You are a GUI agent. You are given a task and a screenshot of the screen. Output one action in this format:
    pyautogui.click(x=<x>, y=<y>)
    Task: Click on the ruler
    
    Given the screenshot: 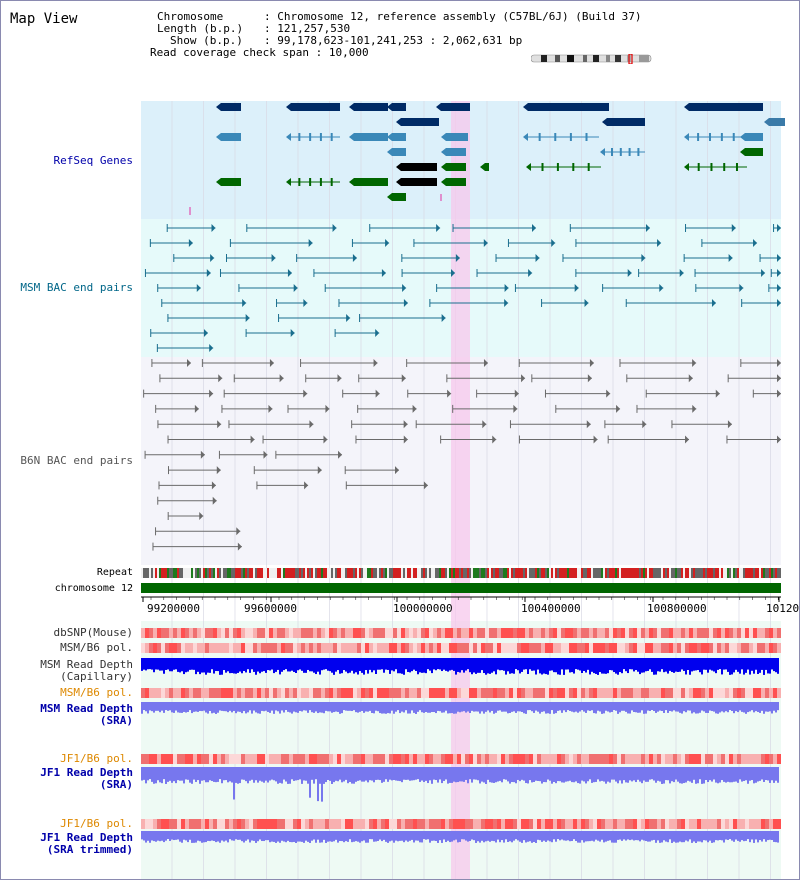 What is the action you would take?
    pyautogui.click(x=461, y=599)
    